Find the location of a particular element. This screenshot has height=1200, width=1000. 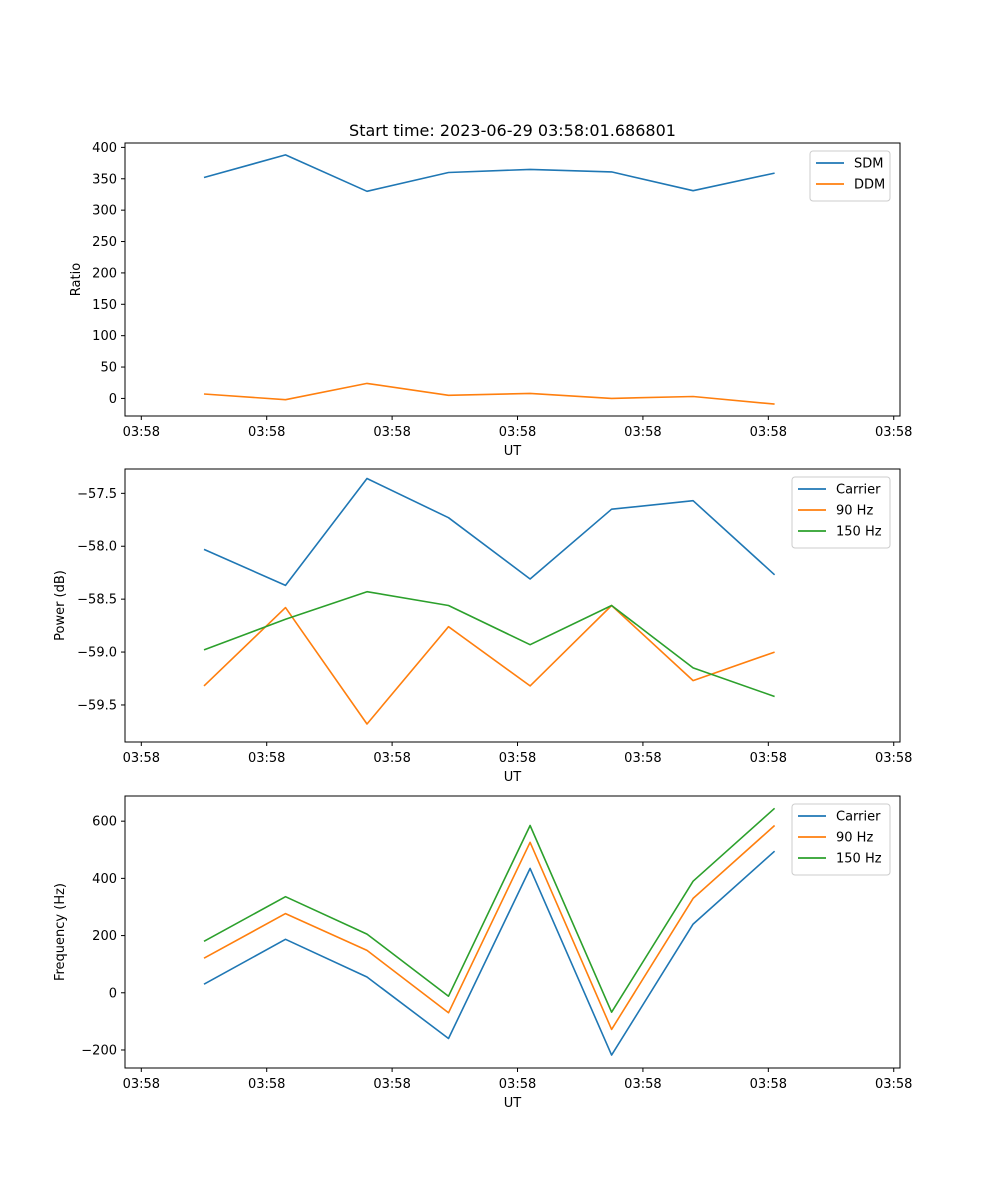

y-tick-label: 300 is located at coordinates (104, 211).